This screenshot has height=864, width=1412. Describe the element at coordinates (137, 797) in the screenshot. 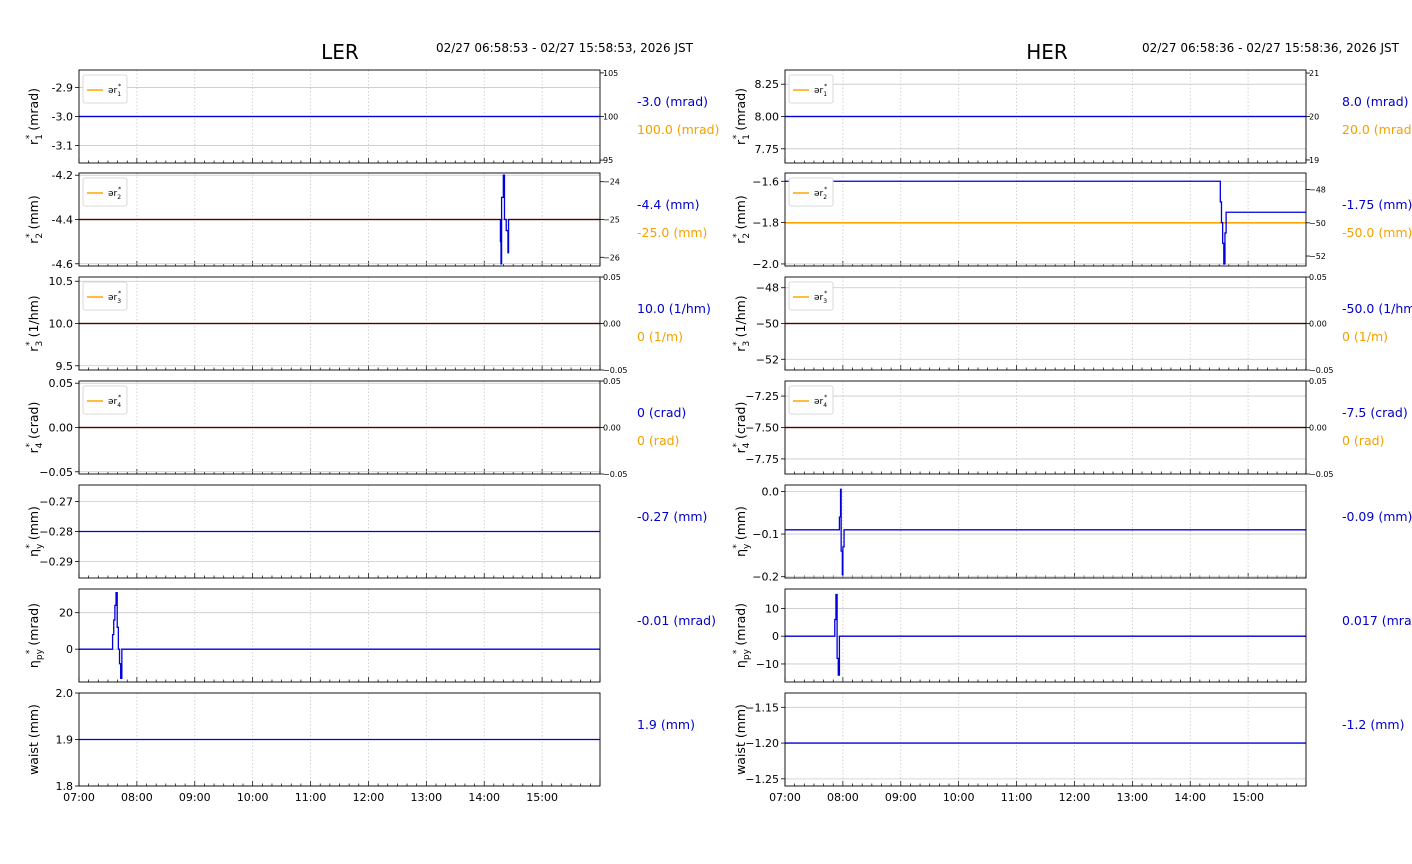

I see `x-tick-label: 08:00` at that location.